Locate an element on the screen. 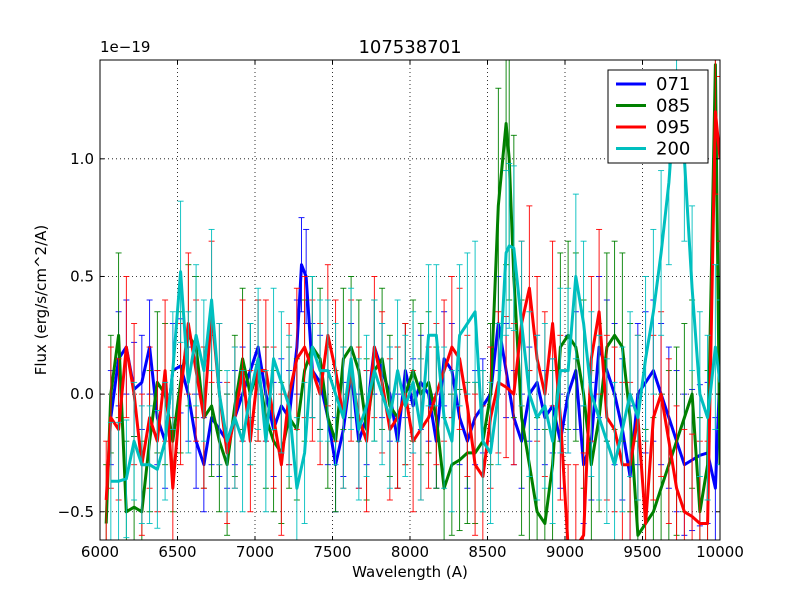  legend-label-085: 085 is located at coordinates (673, 106).